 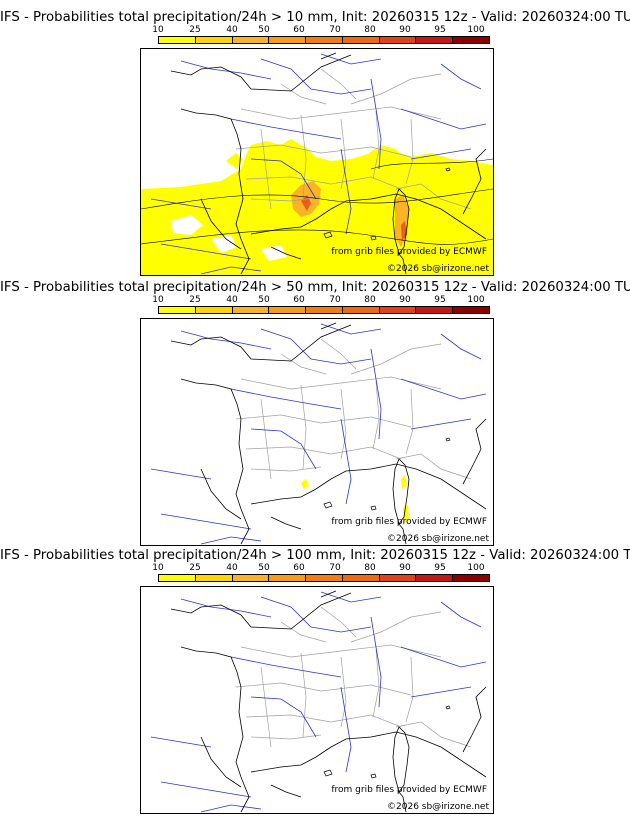 What do you see at coordinates (276, 147) in the screenshot?
I see `precip-area-low-north` at bounding box center [276, 147].